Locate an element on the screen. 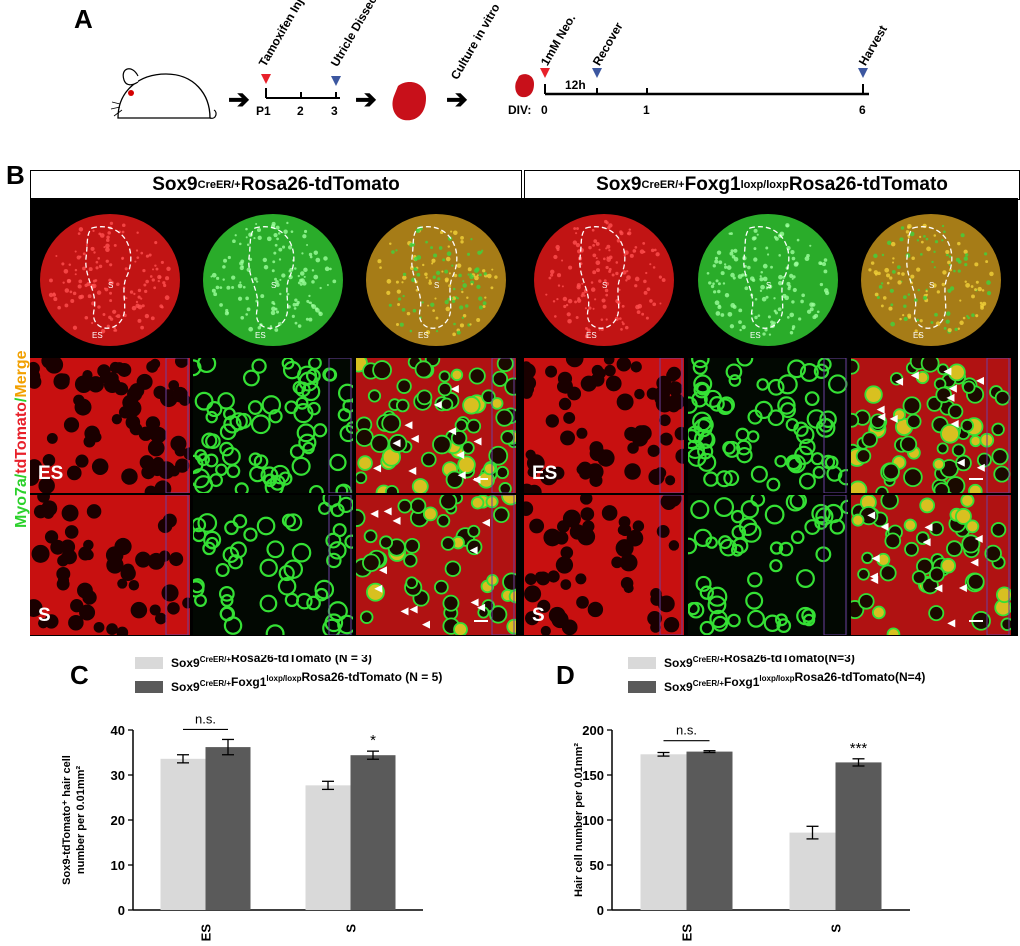 The width and height of the screenshot is (1020, 946). day-label-3: 3 is located at coordinates (334, 111).